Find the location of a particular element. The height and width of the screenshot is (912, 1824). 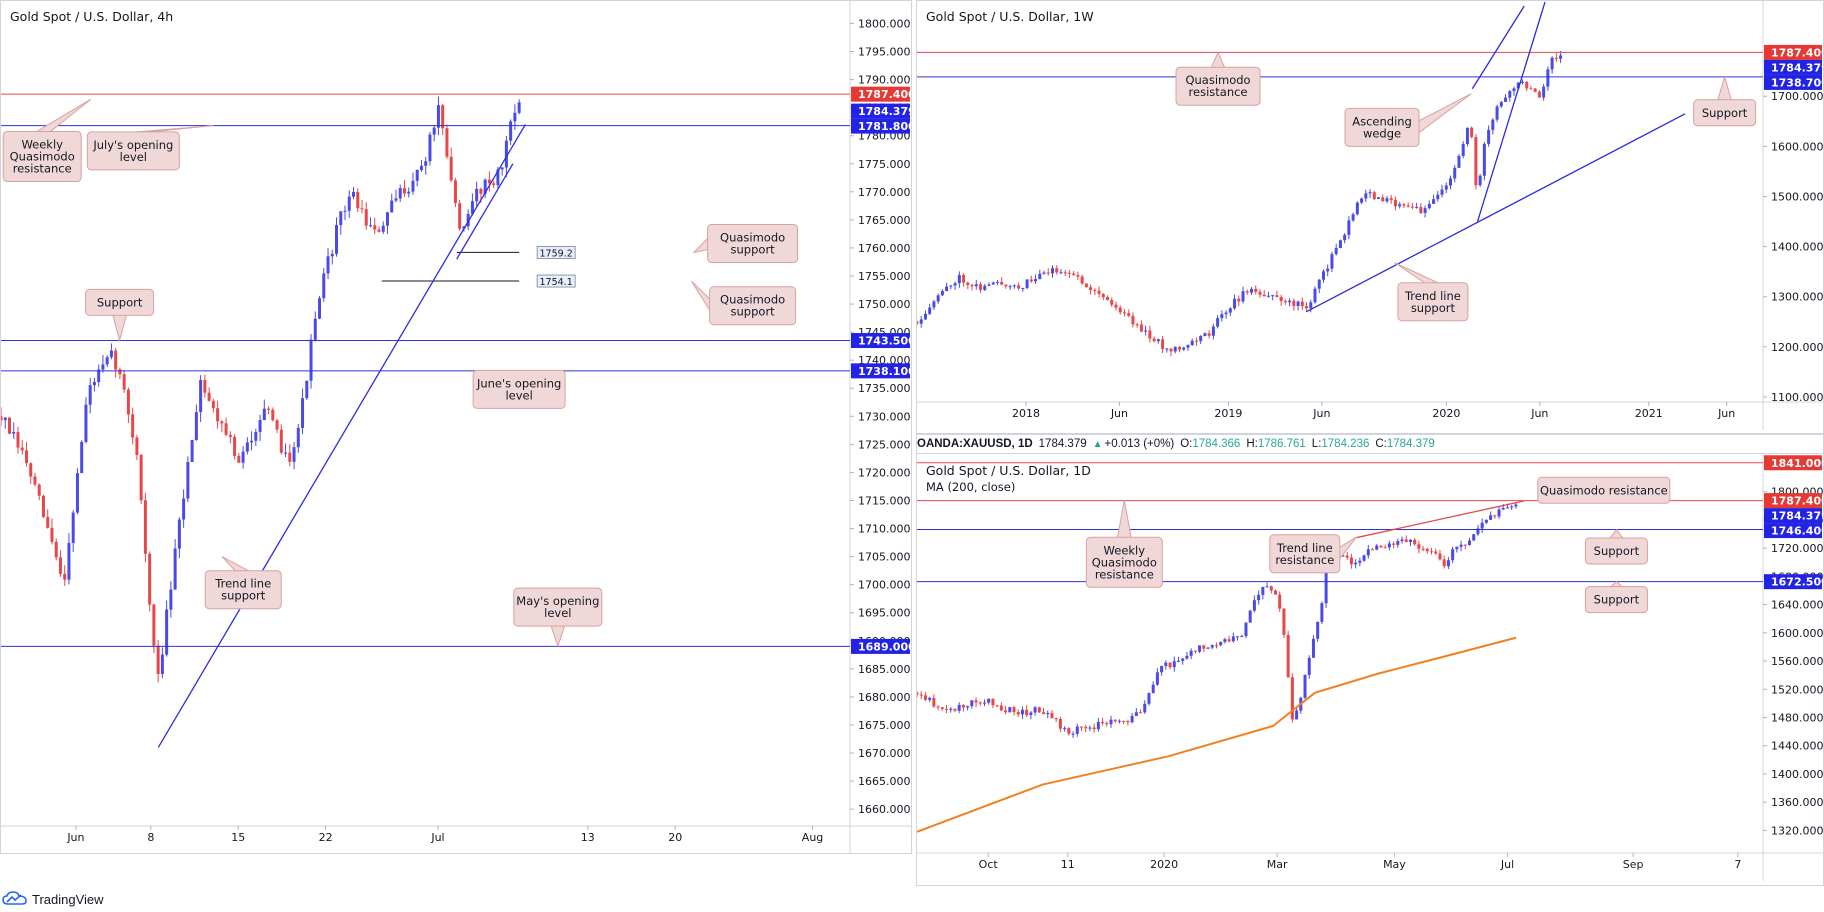

y-tick-label: 1685.000 is located at coordinates (884, 669).